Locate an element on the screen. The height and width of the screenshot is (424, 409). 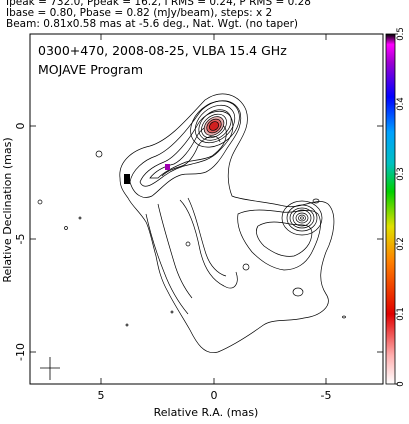
chart-subtitle: MOJAVE Program is located at coordinates (90, 69).